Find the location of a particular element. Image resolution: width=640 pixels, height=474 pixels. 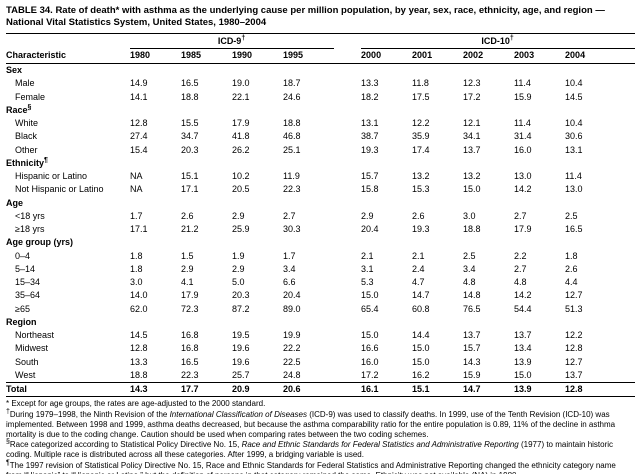

value-cell: 12.1 is located at coordinates (472, 123).